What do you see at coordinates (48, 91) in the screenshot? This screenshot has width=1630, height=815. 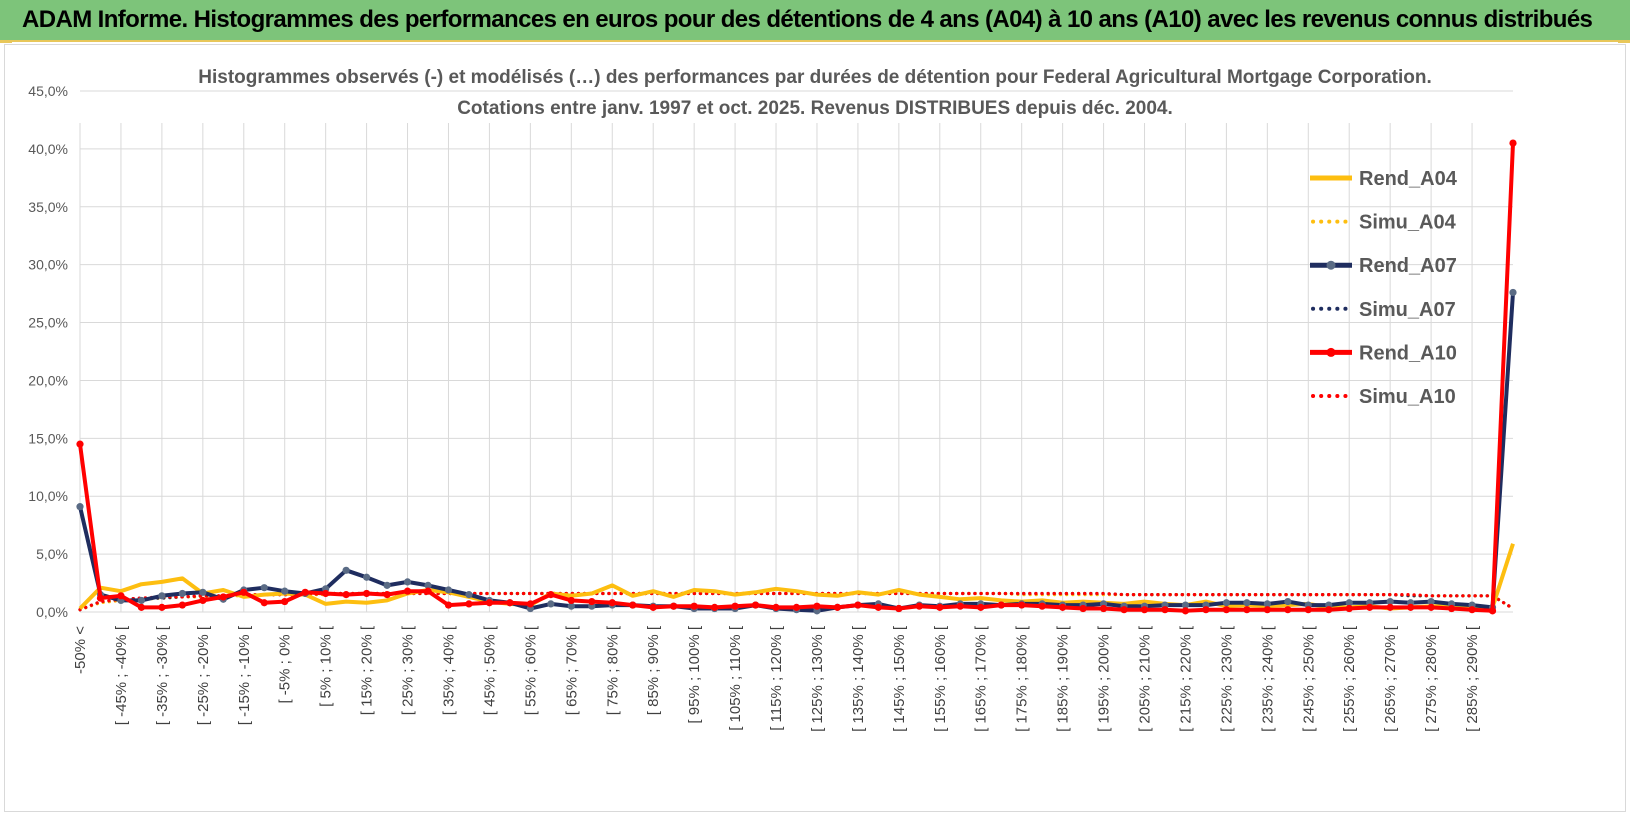 I see `y-tick-label: 45,0%` at bounding box center [48, 91].